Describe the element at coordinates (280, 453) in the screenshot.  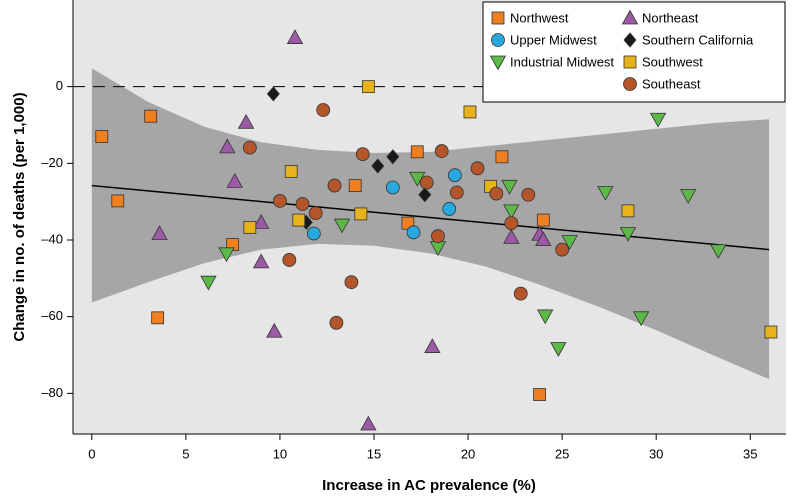
I see `x-tick-label: 10` at that location.